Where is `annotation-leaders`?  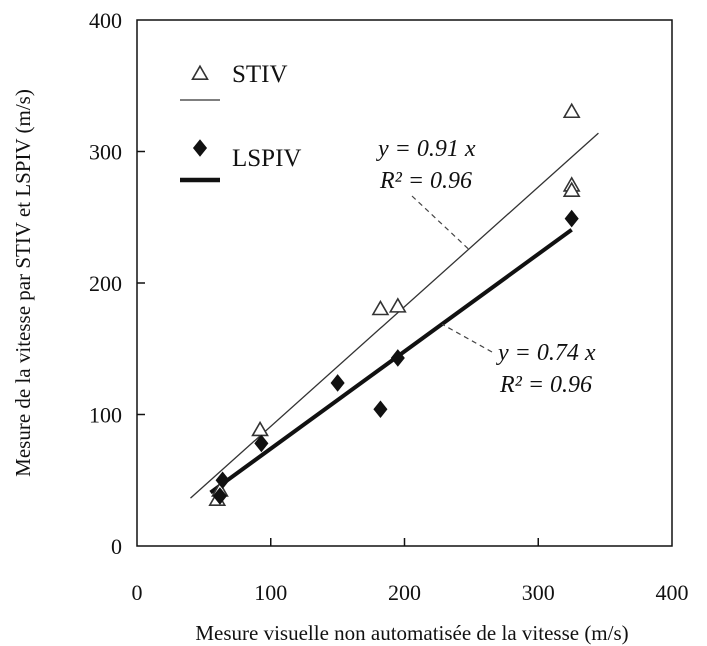 annotation-leaders is located at coordinates (452, 274).